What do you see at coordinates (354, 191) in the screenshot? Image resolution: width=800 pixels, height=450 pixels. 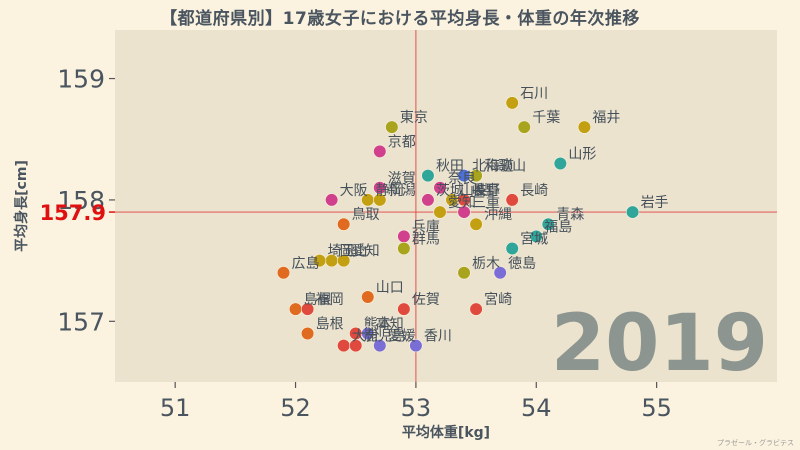 I see `point-label: 大阪` at bounding box center [354, 191].